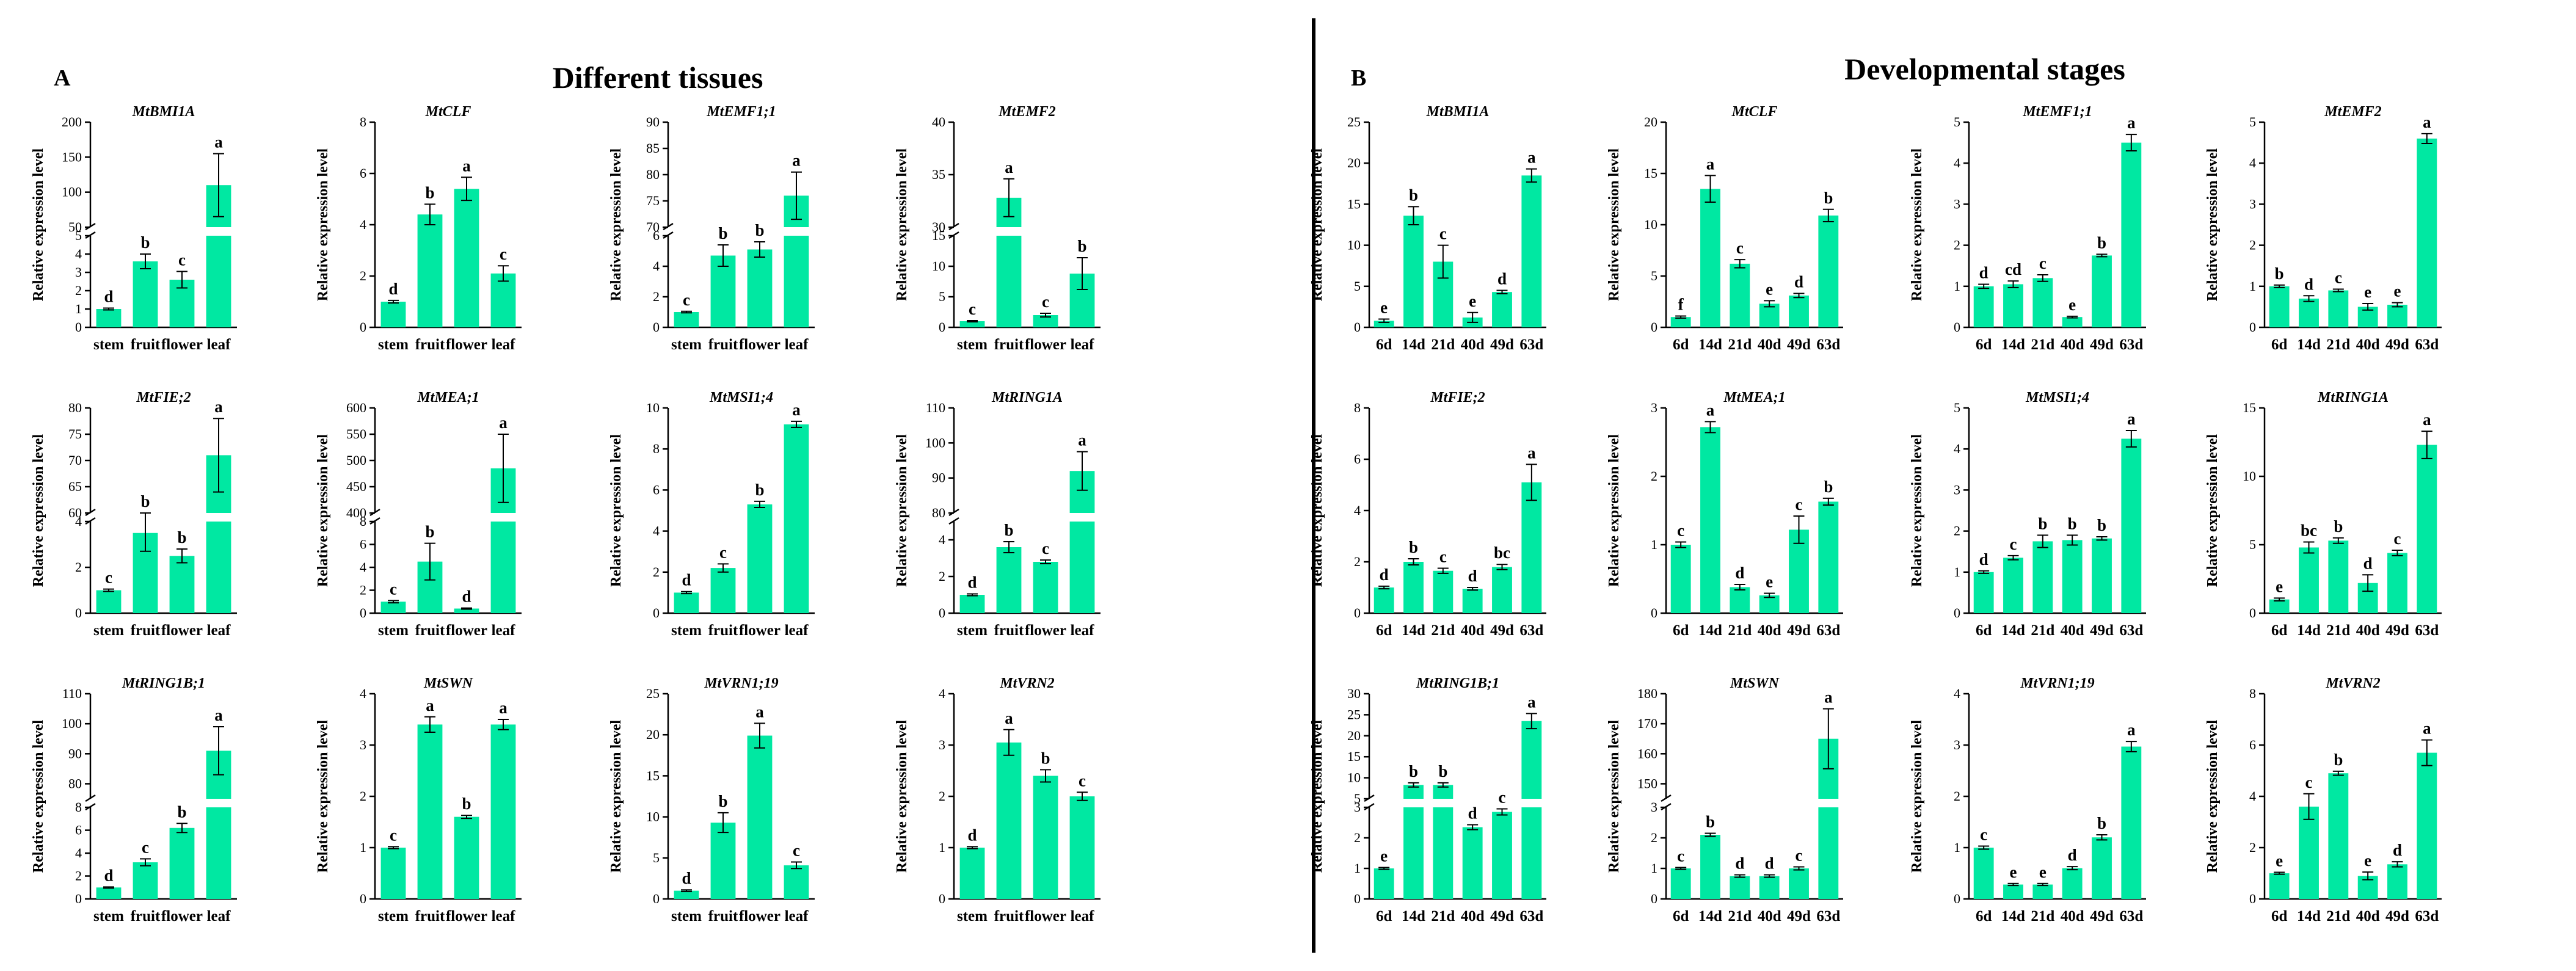 This screenshot has height=971, width=2576. What do you see at coordinates (1647, 753) in the screenshot?
I see `y-tick-label: 160` at bounding box center [1647, 753].